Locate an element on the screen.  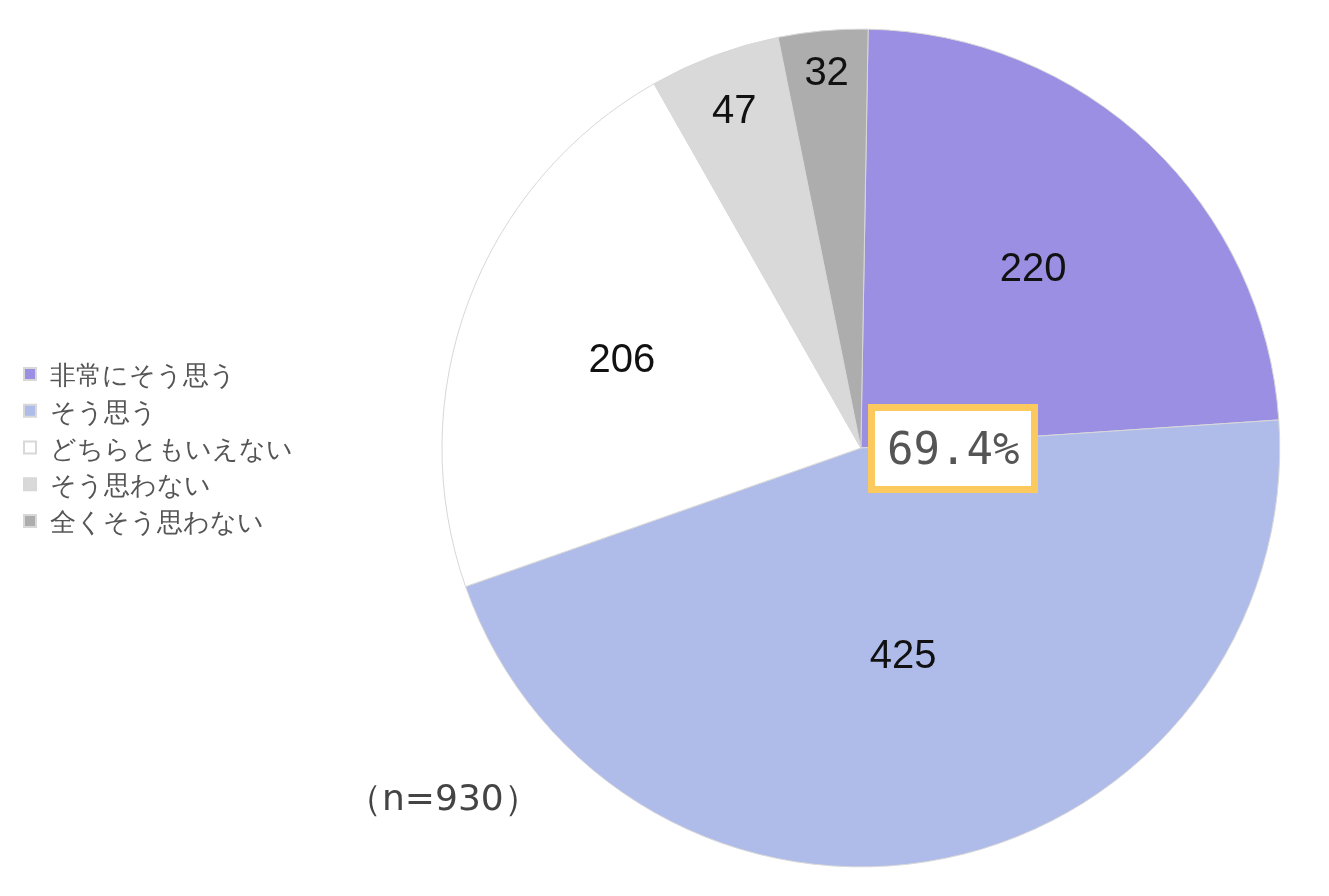
data-label: 32 is located at coordinates (826, 71).